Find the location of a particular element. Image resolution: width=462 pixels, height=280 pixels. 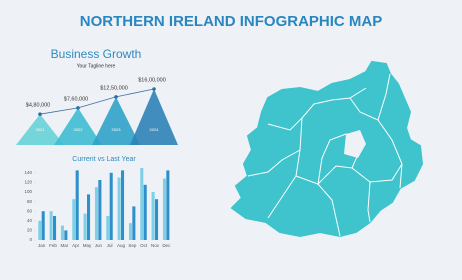

year-label: 2023 is located at coordinates (117, 129).